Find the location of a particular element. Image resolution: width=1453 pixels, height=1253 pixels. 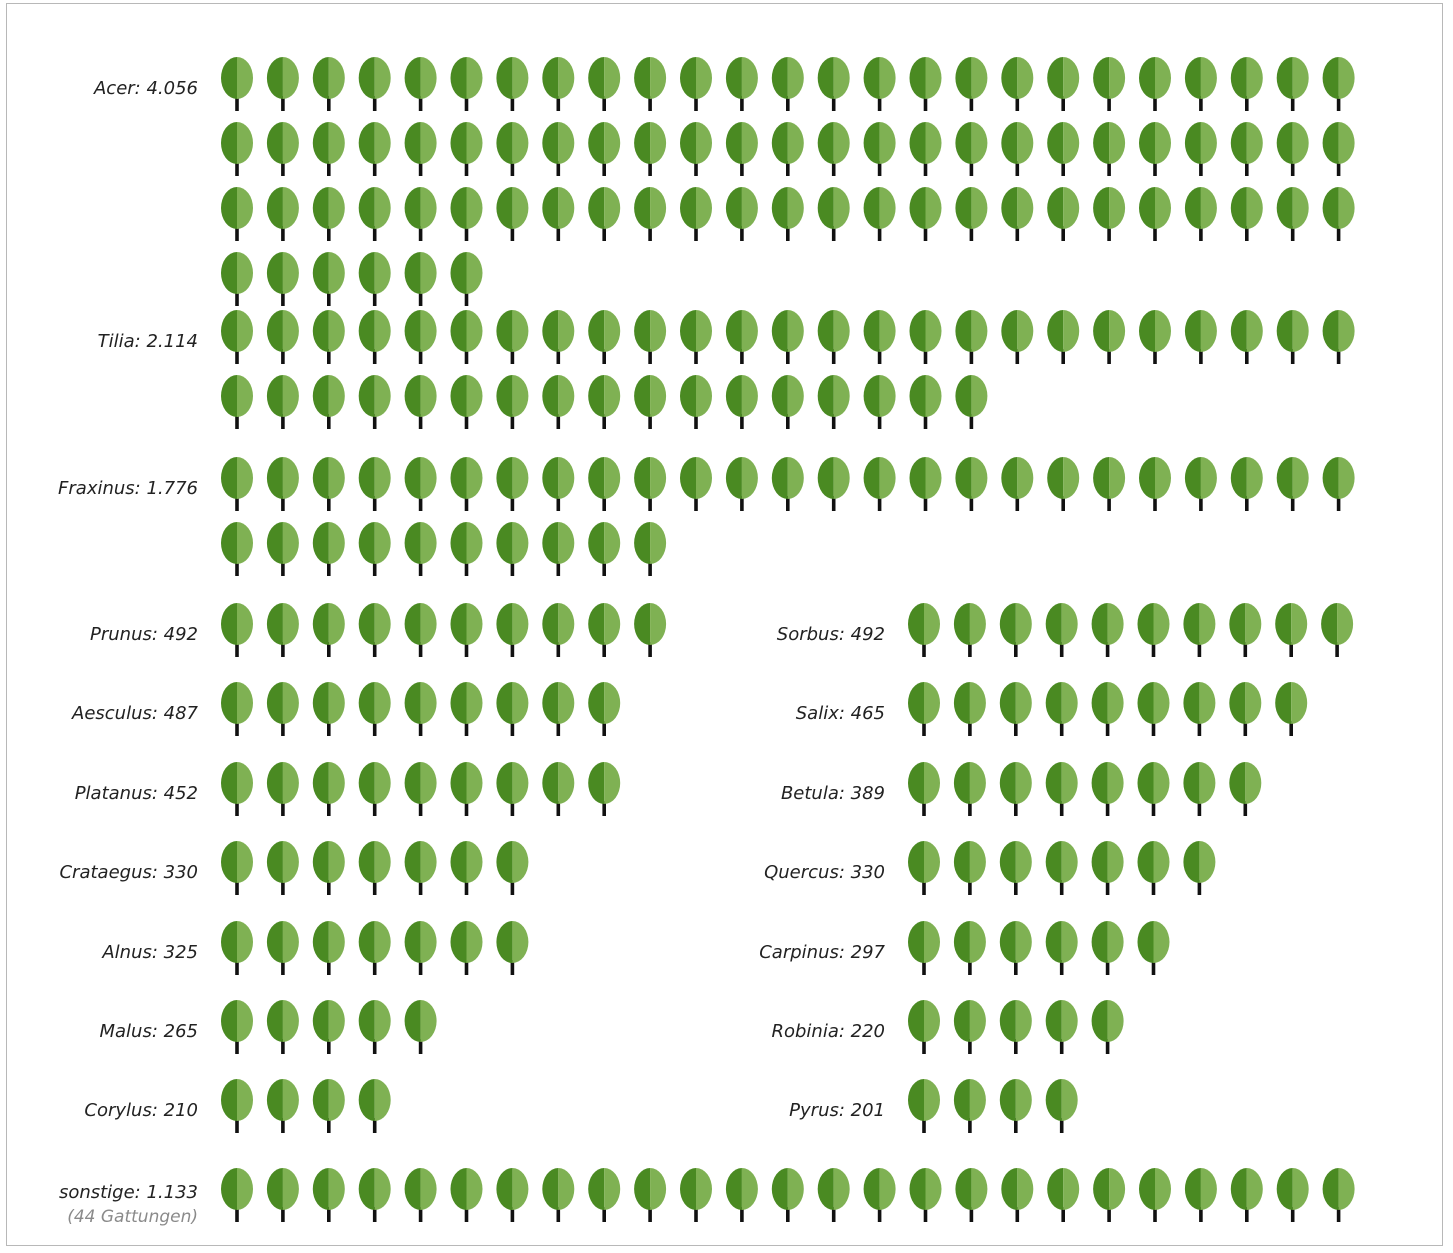

group-prunus: Prunus: 492 is located at coordinates (378, 630).